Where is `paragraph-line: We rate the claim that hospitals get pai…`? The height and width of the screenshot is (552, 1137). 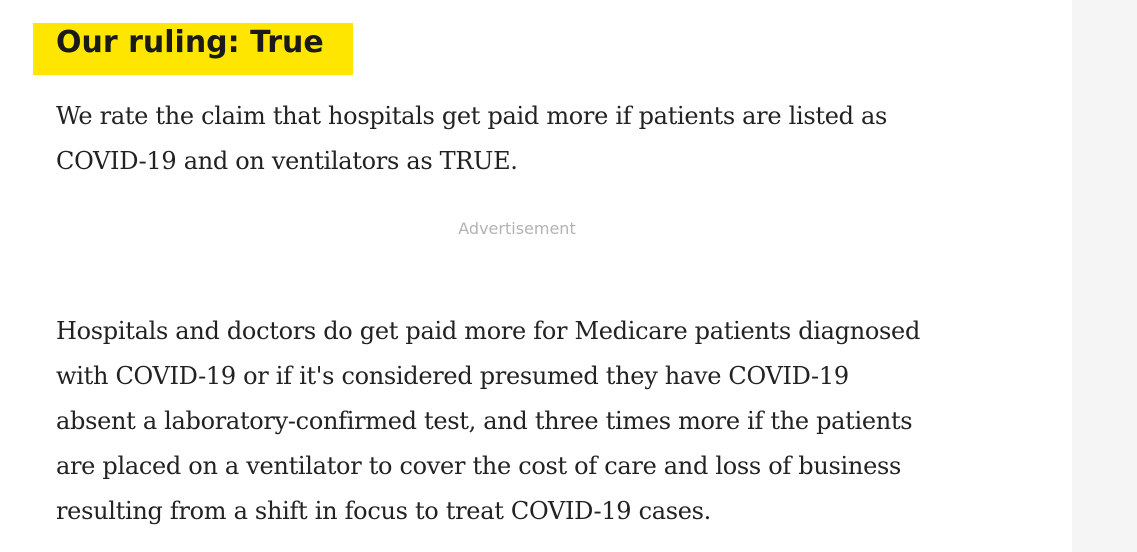 paragraph-line: We rate the claim that hospitals get pai… is located at coordinates (472, 116).